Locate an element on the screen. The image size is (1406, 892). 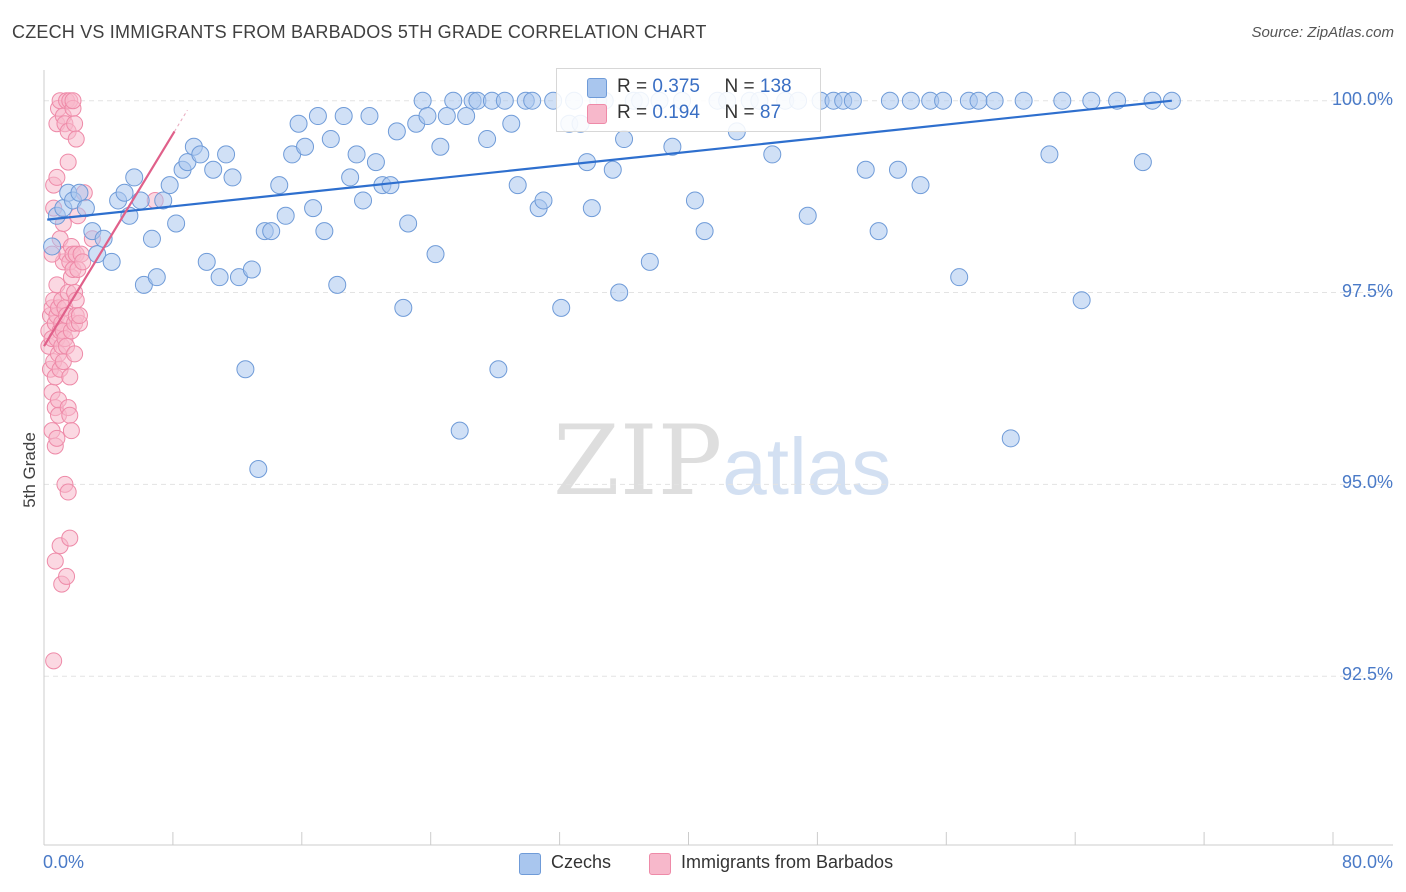
barbados-points is located at coordinates (102, 381).